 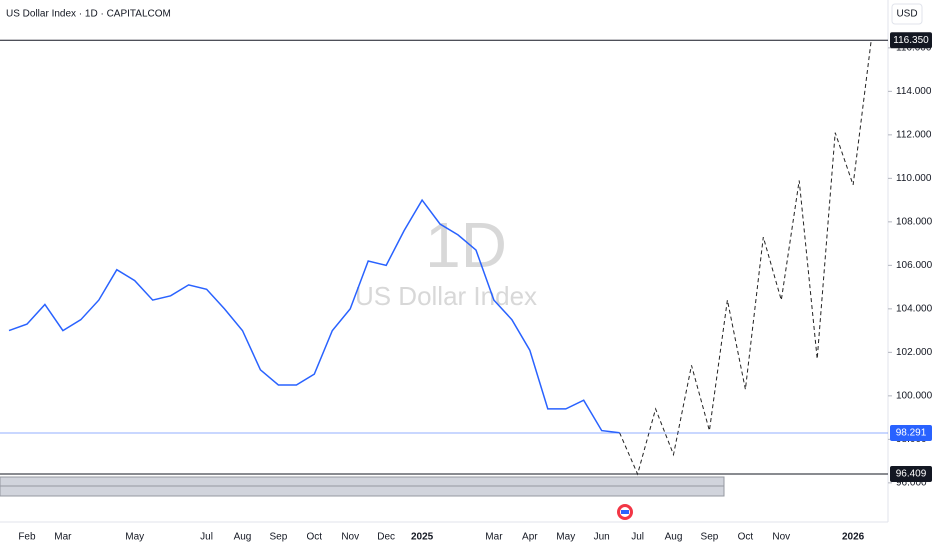 I want to click on y-tick-label: 102.000, so click(x=914, y=352).